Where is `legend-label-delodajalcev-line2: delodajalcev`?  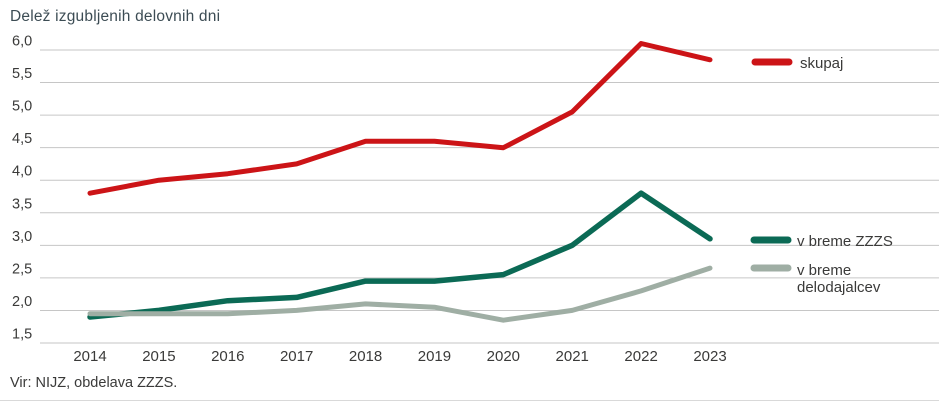 legend-label-delodajalcev-line2: delodajalcev is located at coordinates (839, 287).